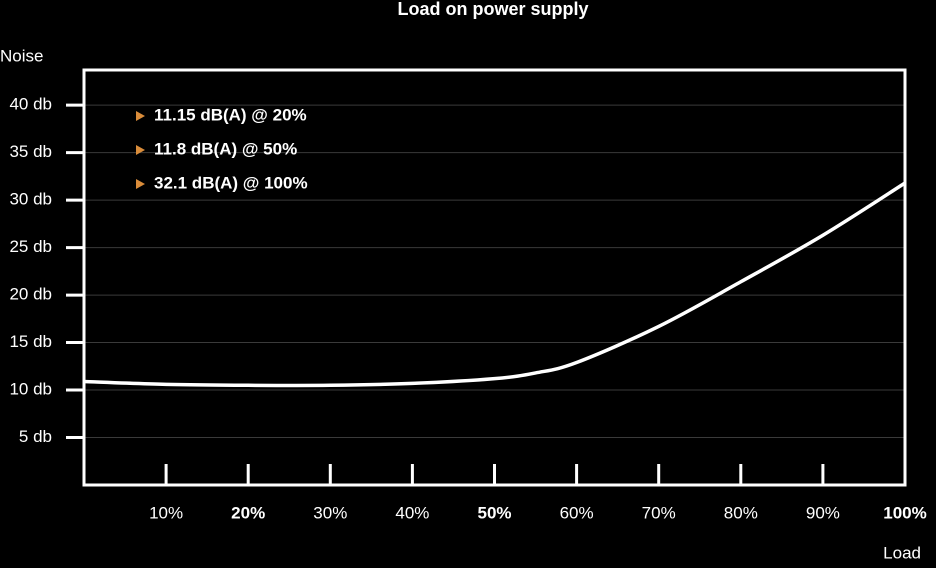  What do you see at coordinates (494, 512) in the screenshot?
I see `x-tick-label: 50%` at bounding box center [494, 512].